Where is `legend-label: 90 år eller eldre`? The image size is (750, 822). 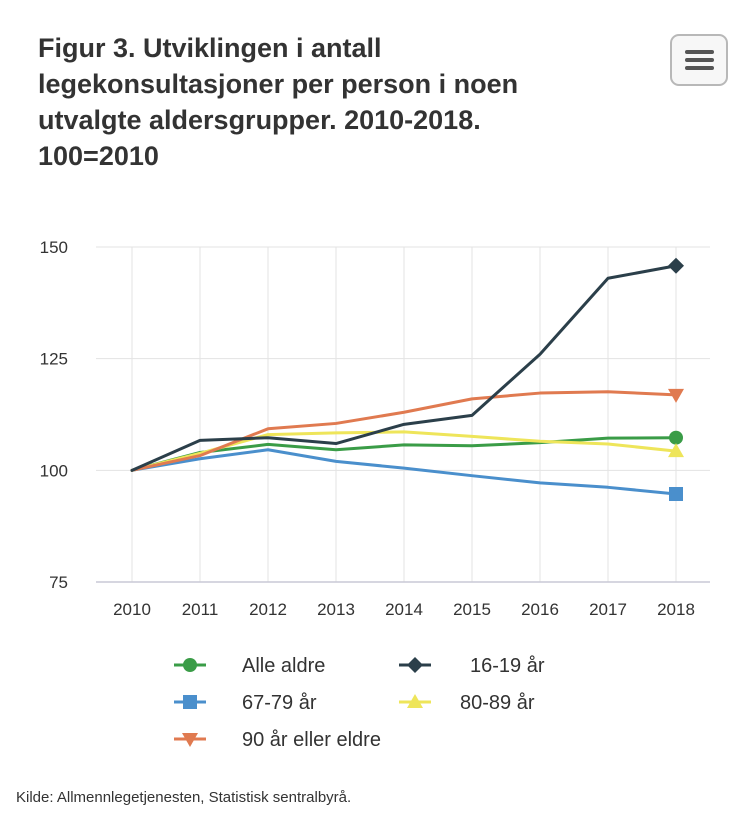
legend-label: 90 år eller eldre is located at coordinates (311, 740).